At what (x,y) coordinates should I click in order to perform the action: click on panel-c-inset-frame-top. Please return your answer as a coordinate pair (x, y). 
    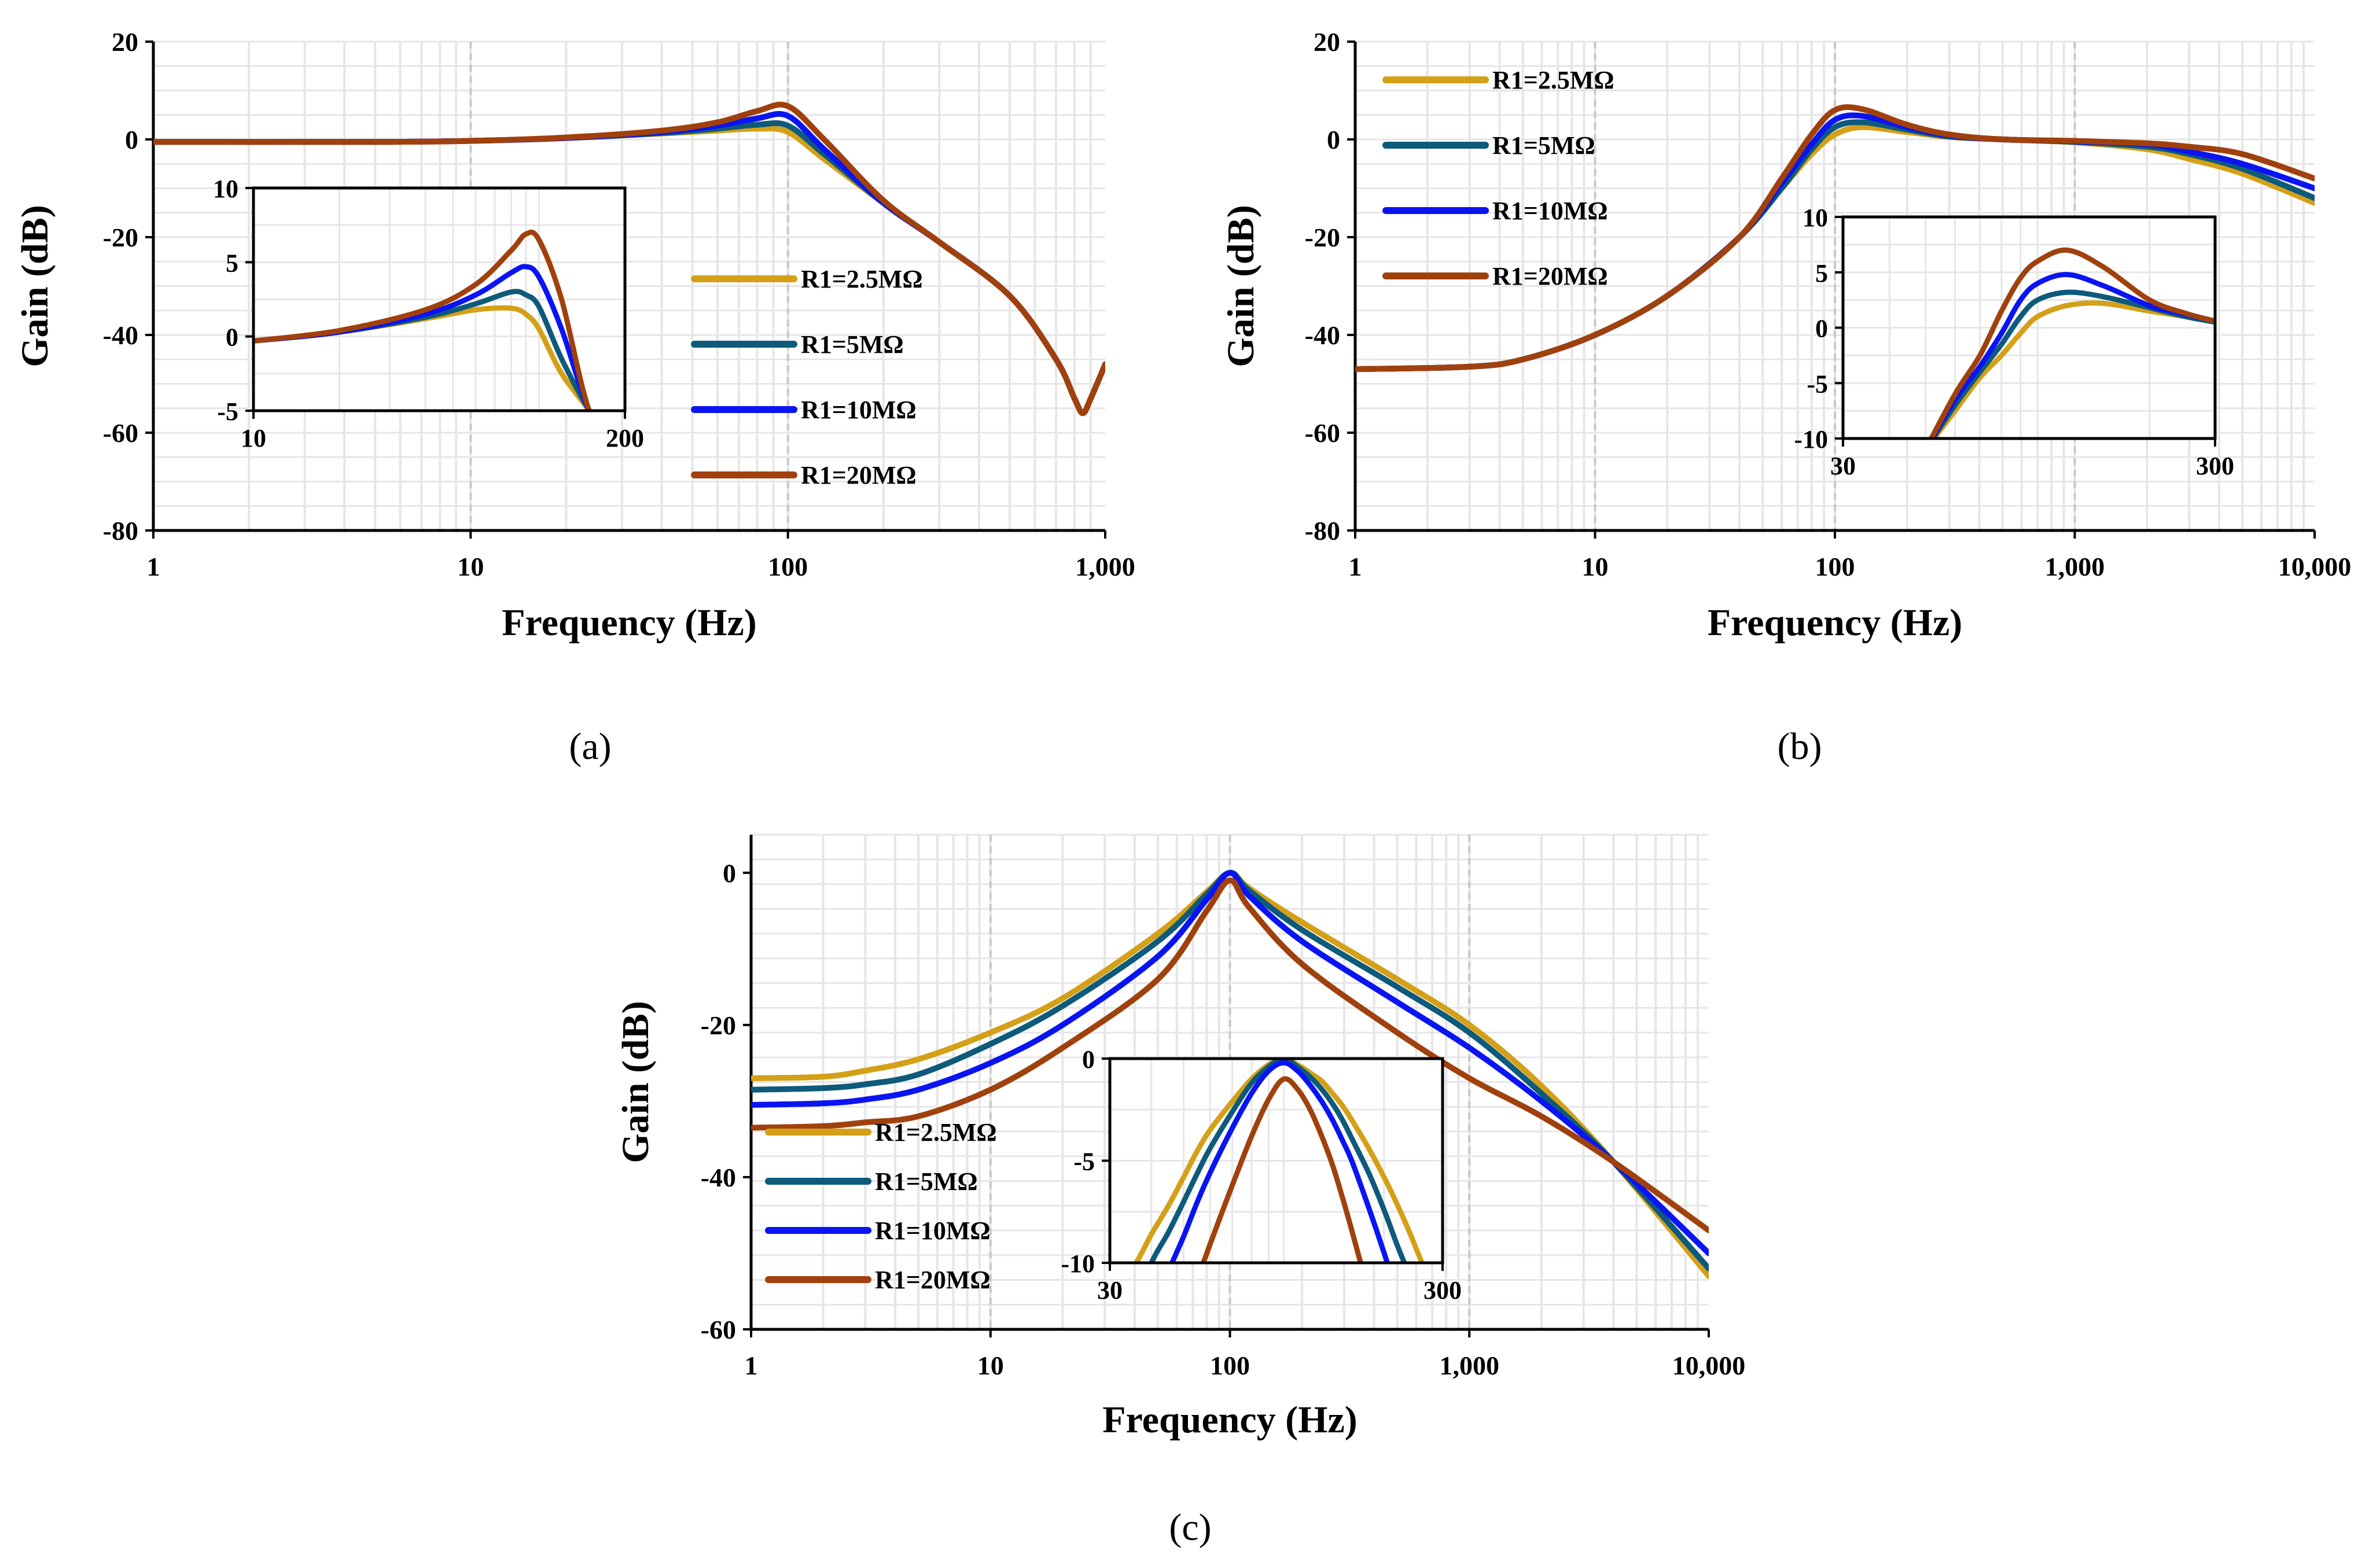
    Looking at the image, I should click on (1276, 1161).